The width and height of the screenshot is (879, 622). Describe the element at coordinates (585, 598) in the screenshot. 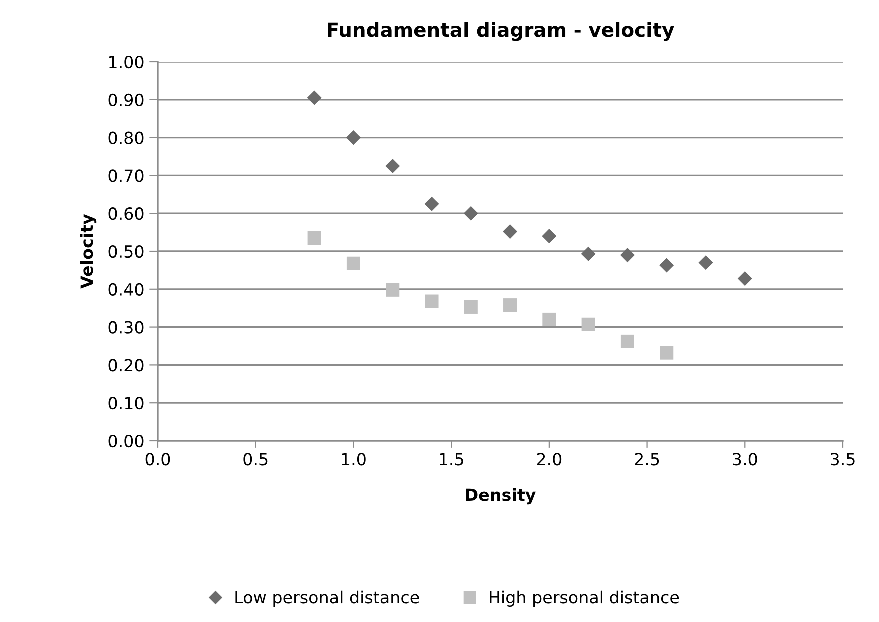

I see `legend-label: High personal distance` at that location.